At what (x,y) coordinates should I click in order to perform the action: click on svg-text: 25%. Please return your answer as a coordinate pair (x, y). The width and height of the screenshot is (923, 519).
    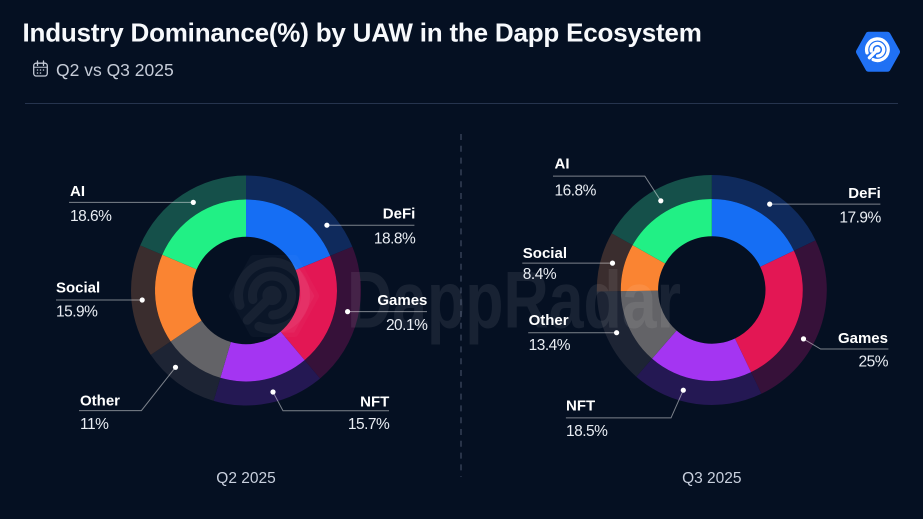
    Looking at the image, I should click on (873, 362).